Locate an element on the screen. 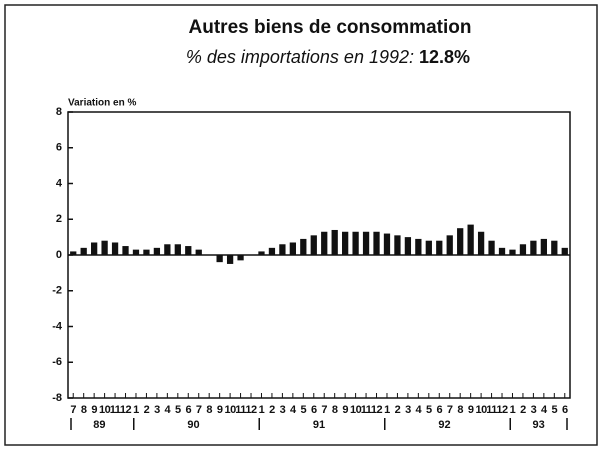 Image resolution: width=603 pixels, height=450 pixels. year-label: 90 is located at coordinates (193, 425).